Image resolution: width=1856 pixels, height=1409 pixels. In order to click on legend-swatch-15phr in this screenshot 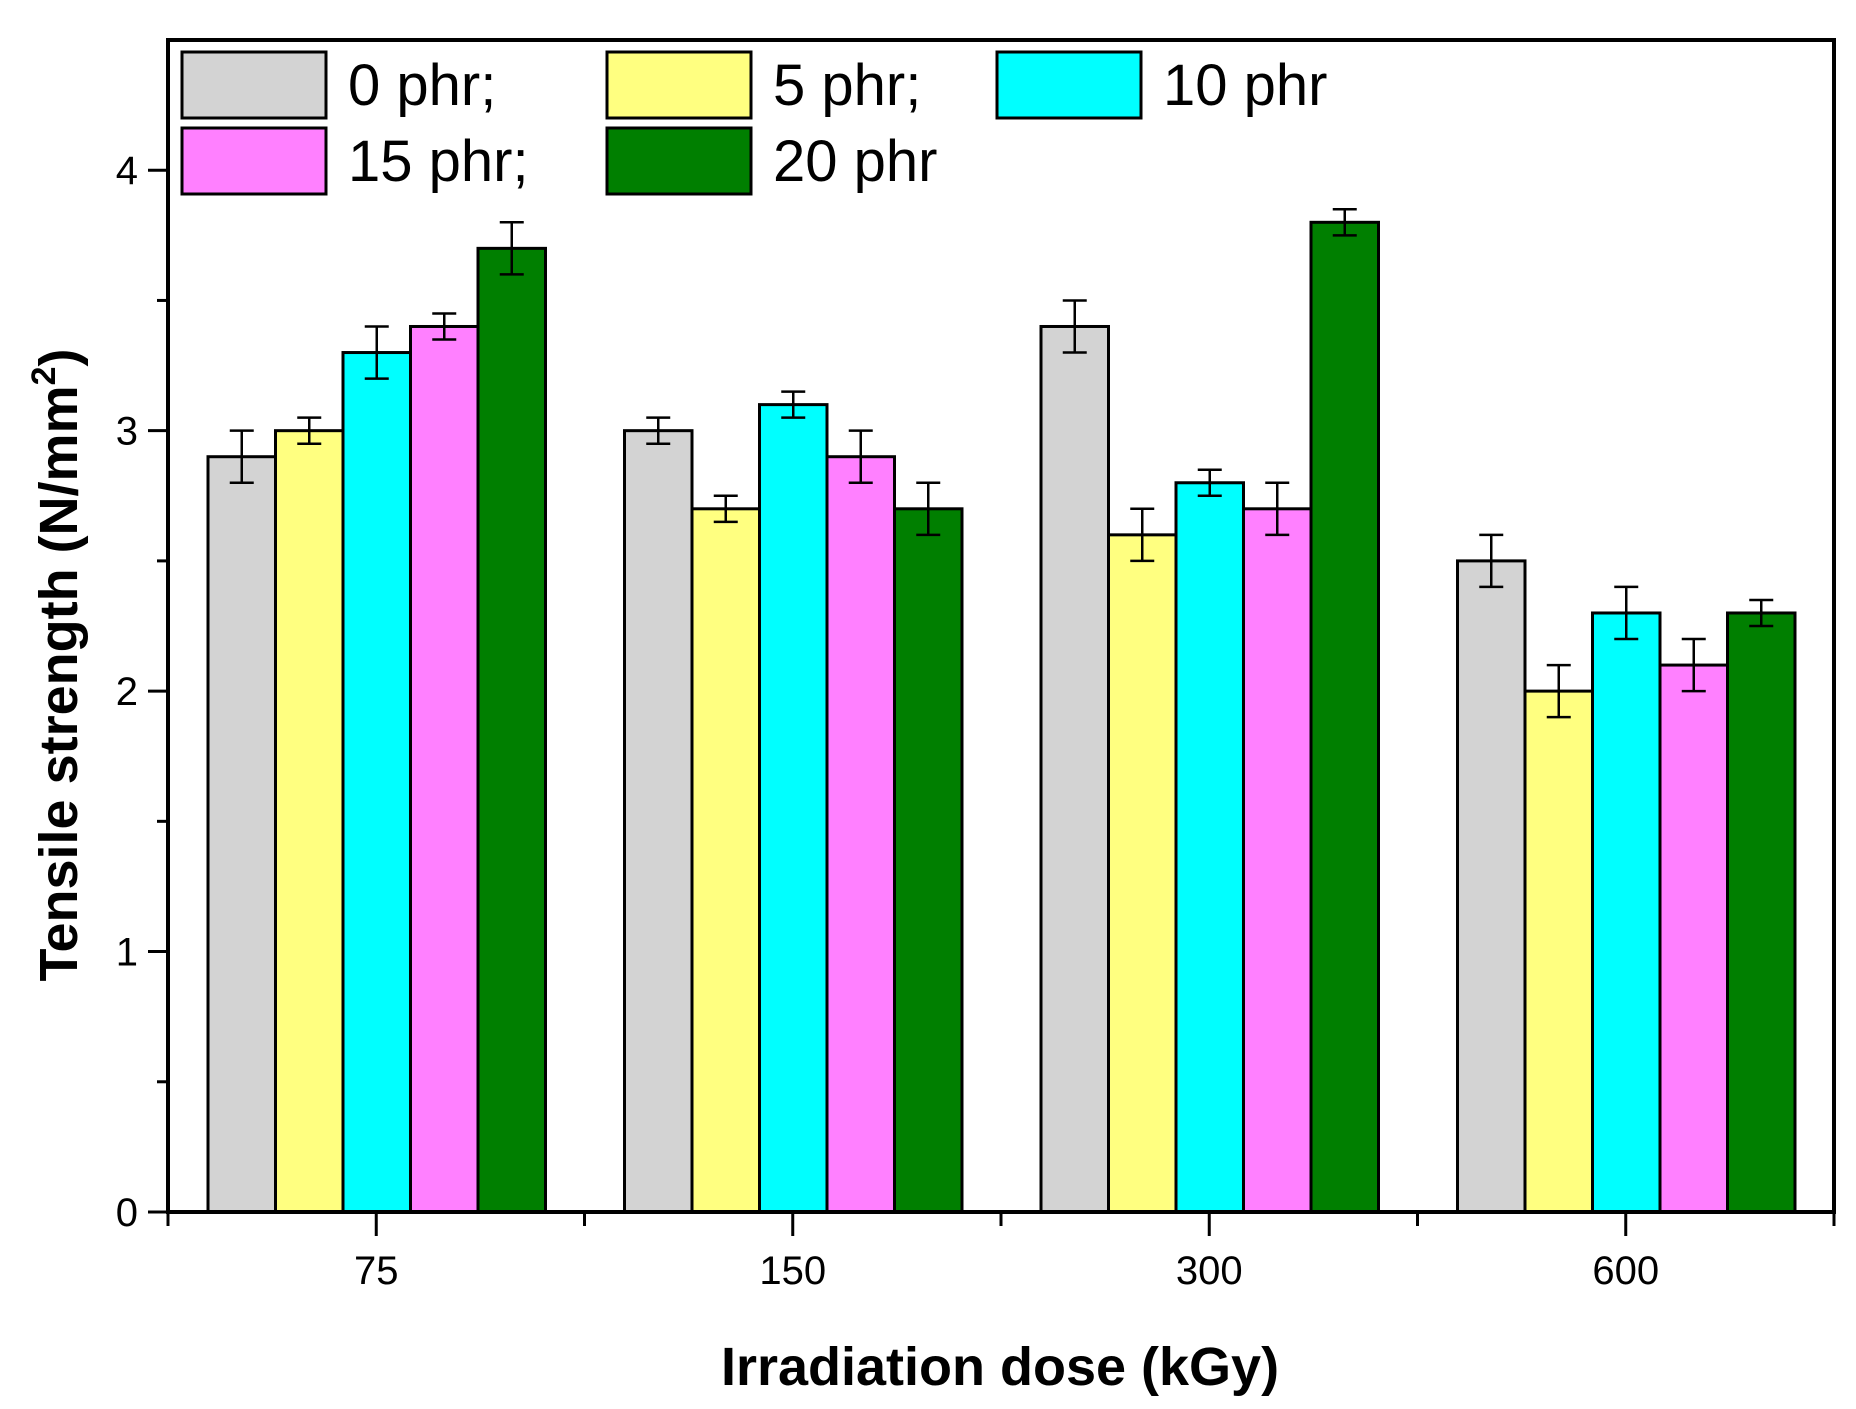, I will do `click(254, 161)`.